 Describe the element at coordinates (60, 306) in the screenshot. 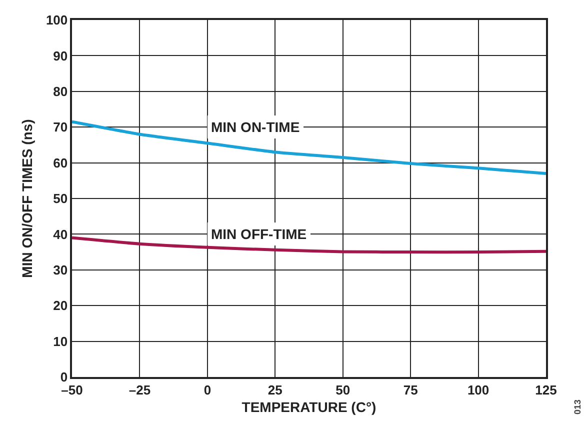

I see `y-tick-label: 20` at that location.